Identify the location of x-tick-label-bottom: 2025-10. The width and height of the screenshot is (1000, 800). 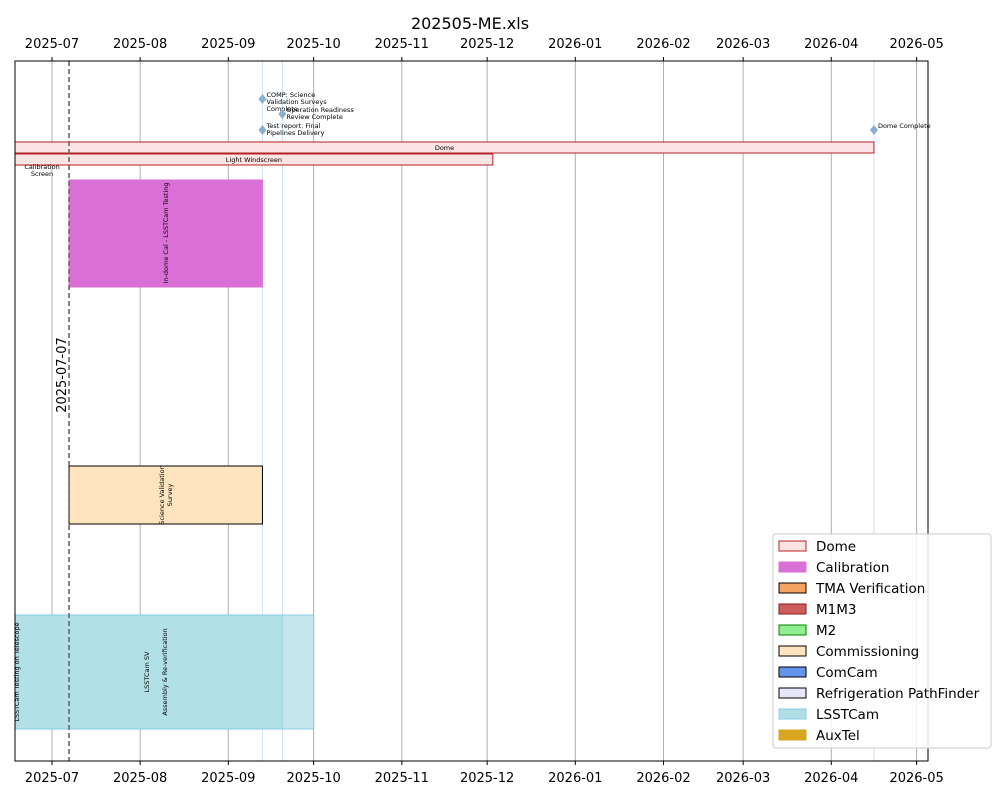
(313, 778).